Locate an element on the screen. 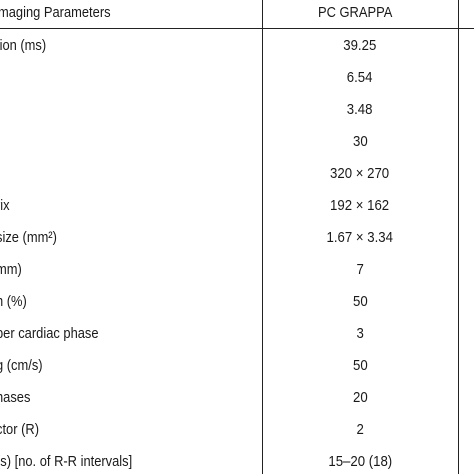 This screenshot has height=474, width=474. row-value: 192 × 162 is located at coordinates (360, 205).